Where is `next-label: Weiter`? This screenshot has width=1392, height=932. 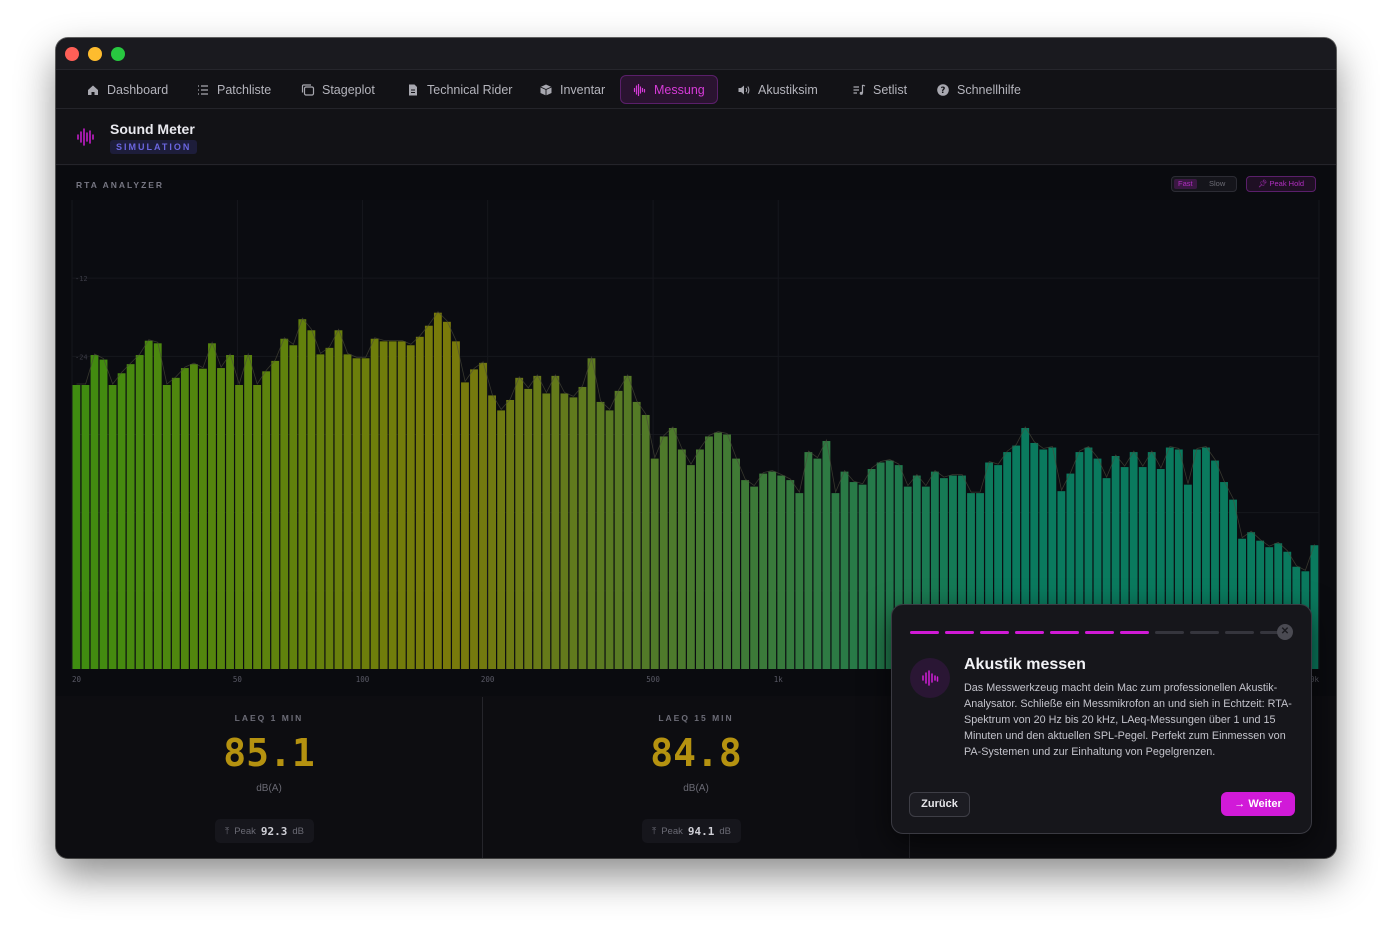 next-label: Weiter is located at coordinates (1265, 804).